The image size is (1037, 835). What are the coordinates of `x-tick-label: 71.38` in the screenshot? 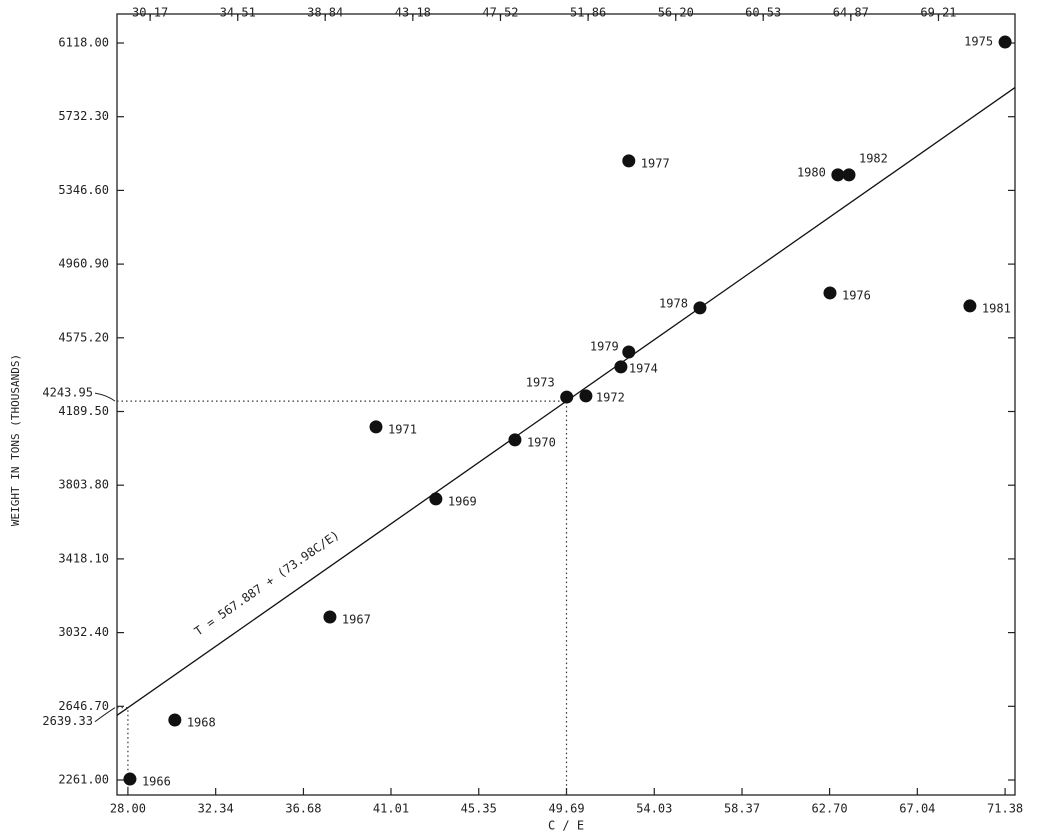 It's located at (1005, 809).